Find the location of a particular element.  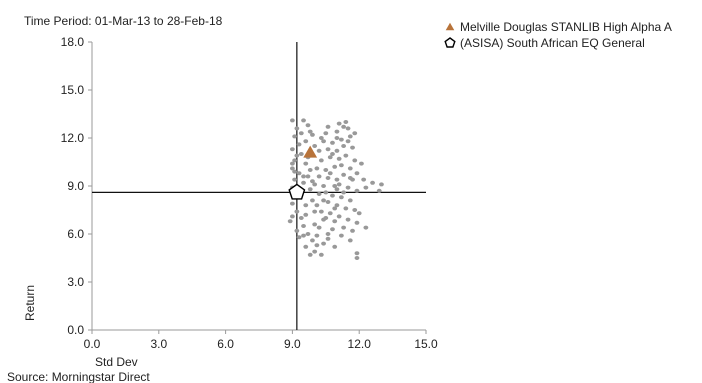

source-label: Source: Morningstar Direct is located at coordinates (78, 376).